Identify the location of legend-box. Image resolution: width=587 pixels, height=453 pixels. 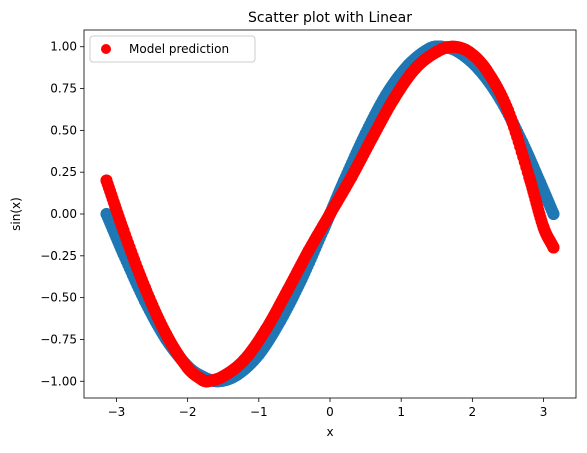
(172, 49).